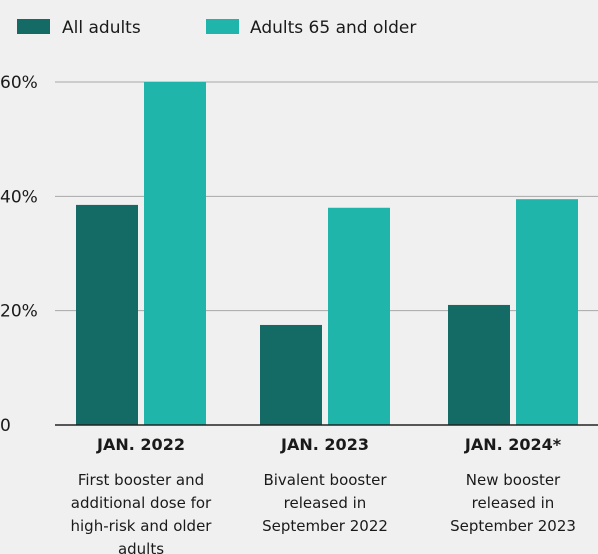 The height and width of the screenshot is (554, 598). Describe the element at coordinates (513, 444) in the screenshot. I see `category-label: JAN. 2024*` at that location.